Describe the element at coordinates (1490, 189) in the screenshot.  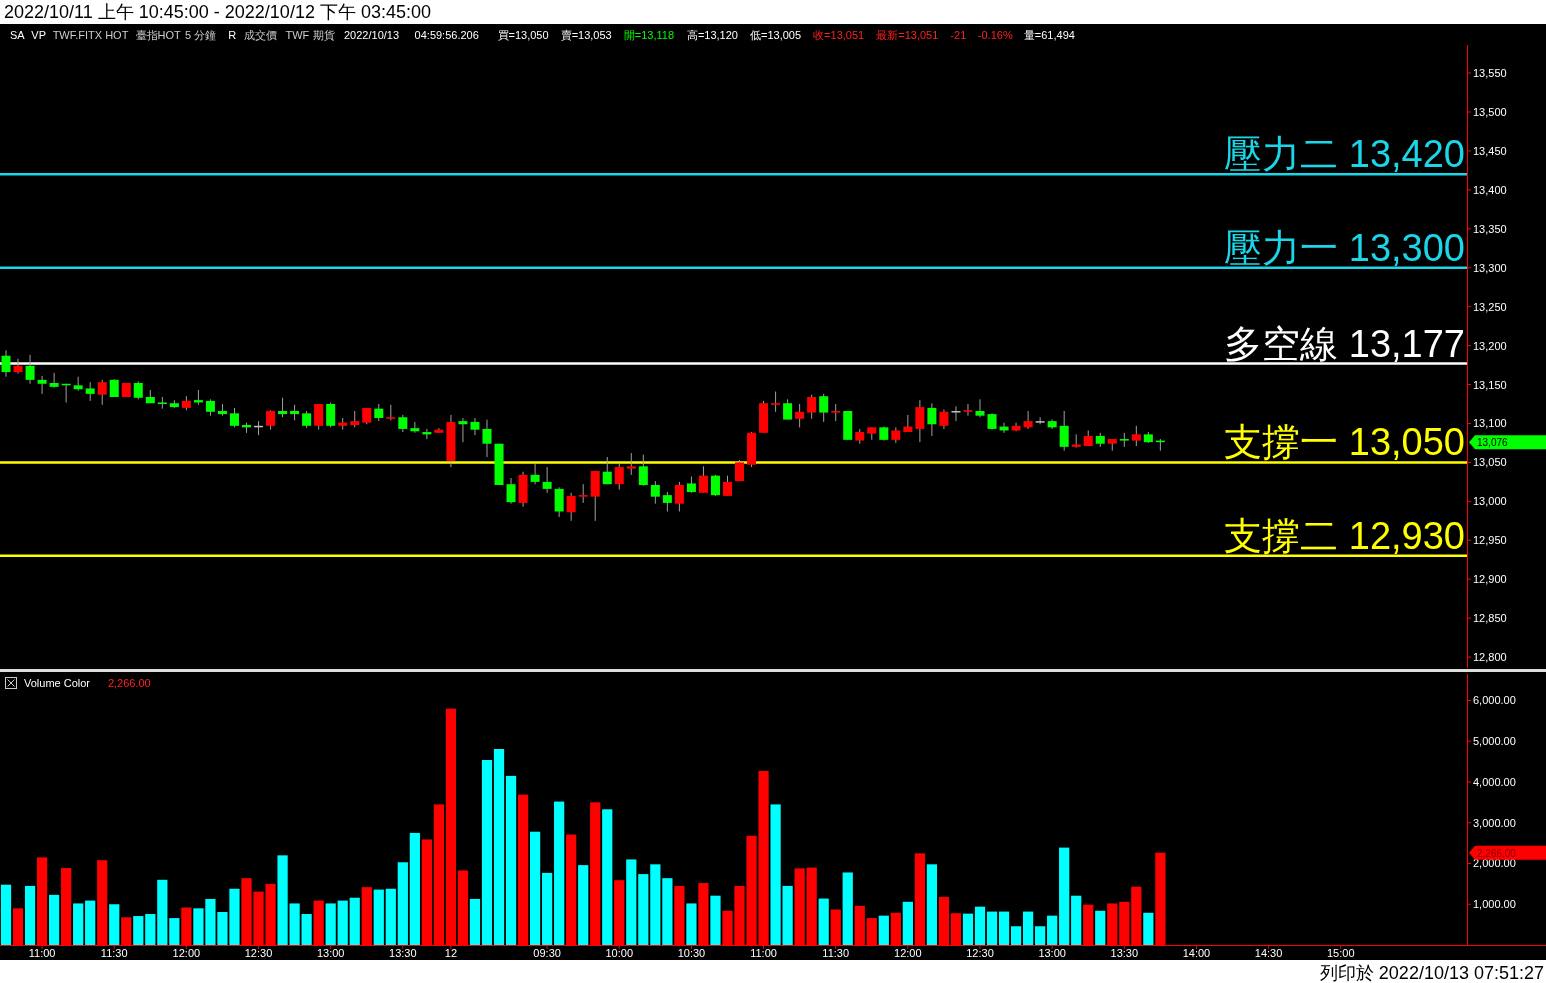
I see `y-tick-label: 13,400` at that location.